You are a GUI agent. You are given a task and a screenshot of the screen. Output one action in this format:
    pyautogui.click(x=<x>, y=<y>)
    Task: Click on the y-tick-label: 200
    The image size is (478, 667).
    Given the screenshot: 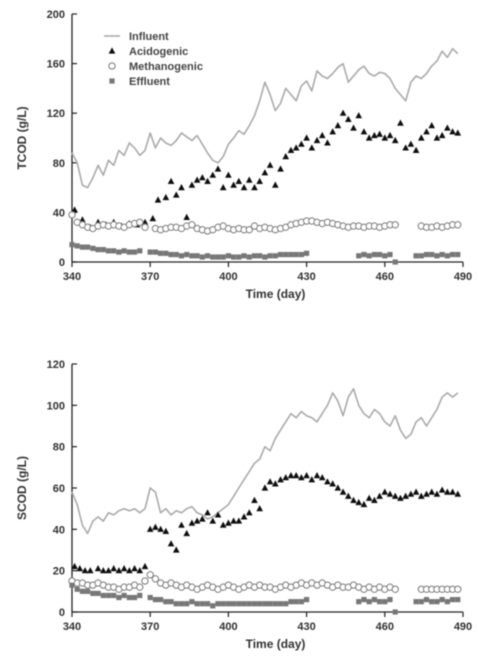 What is the action you would take?
    pyautogui.click(x=56, y=15)
    